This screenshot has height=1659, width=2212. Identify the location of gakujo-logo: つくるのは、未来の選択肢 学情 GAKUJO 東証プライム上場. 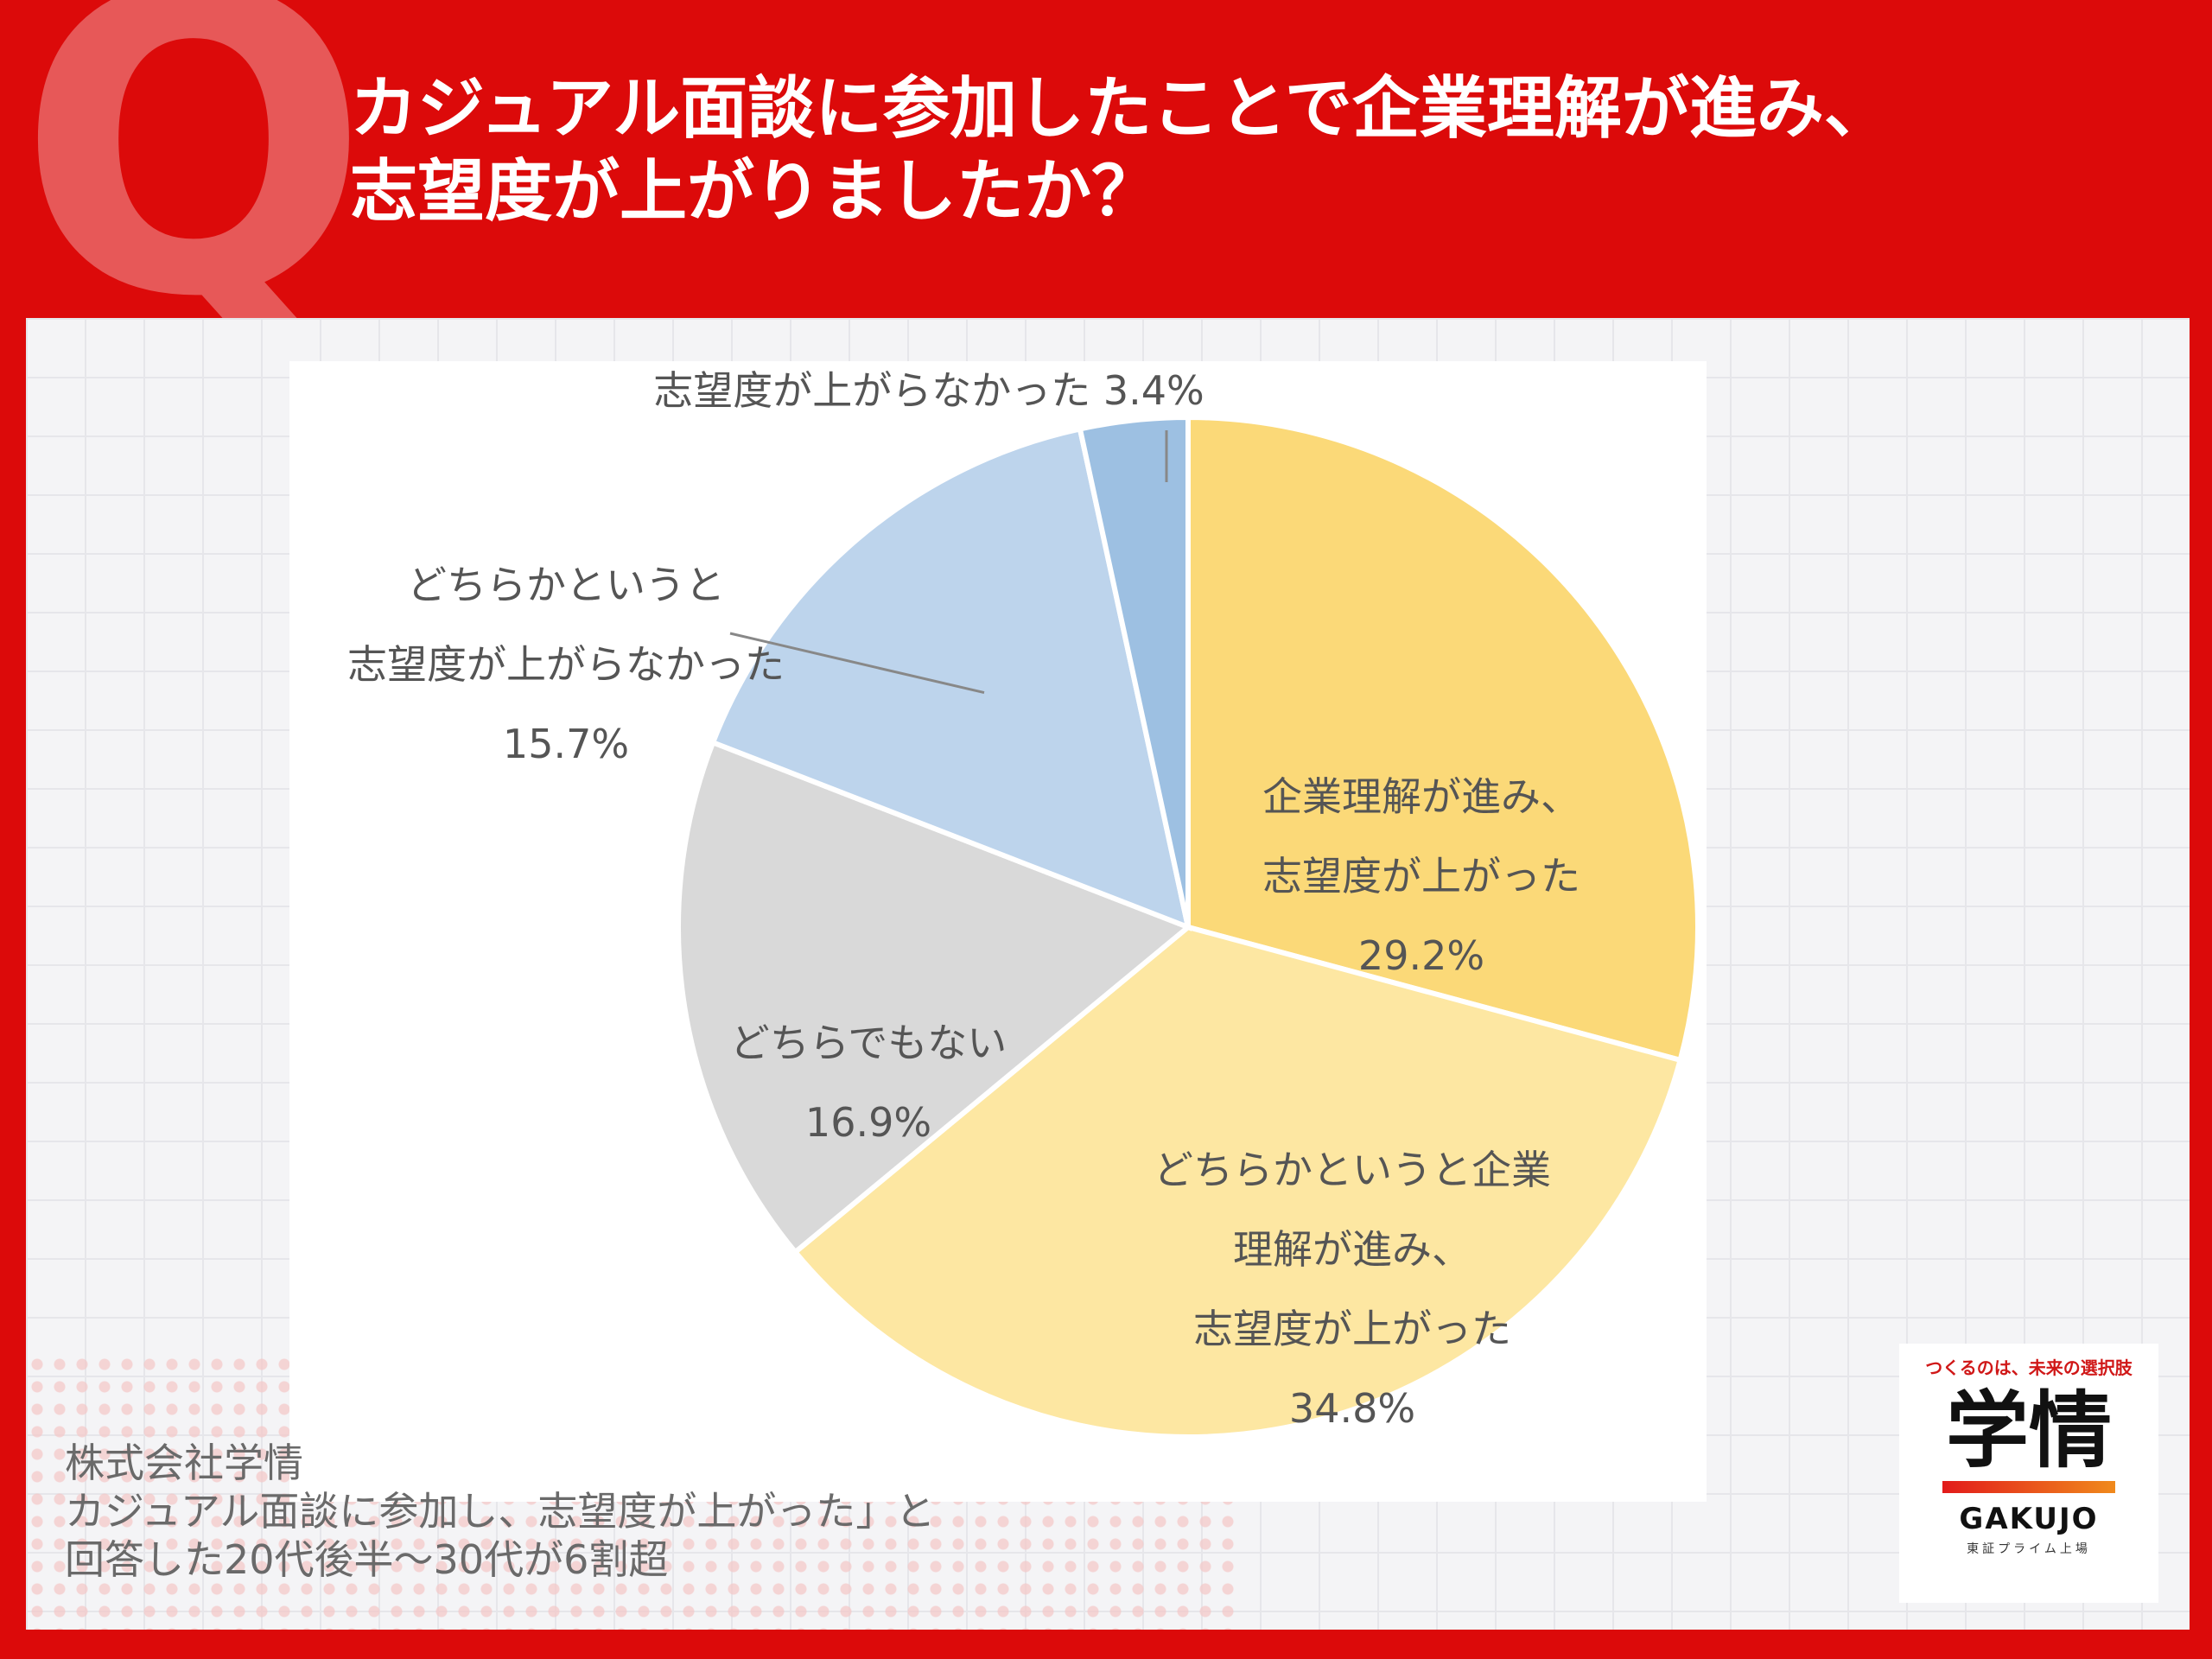
(2028, 1473).